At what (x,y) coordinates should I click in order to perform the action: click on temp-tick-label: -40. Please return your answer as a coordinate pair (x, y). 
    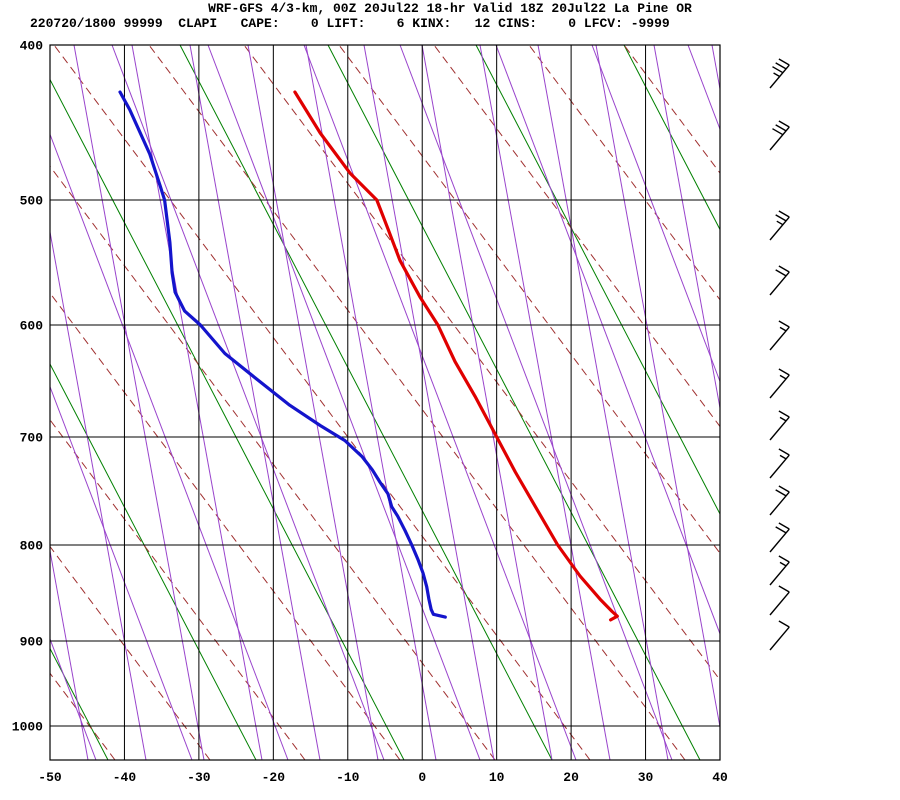
    Looking at the image, I should click on (125, 777).